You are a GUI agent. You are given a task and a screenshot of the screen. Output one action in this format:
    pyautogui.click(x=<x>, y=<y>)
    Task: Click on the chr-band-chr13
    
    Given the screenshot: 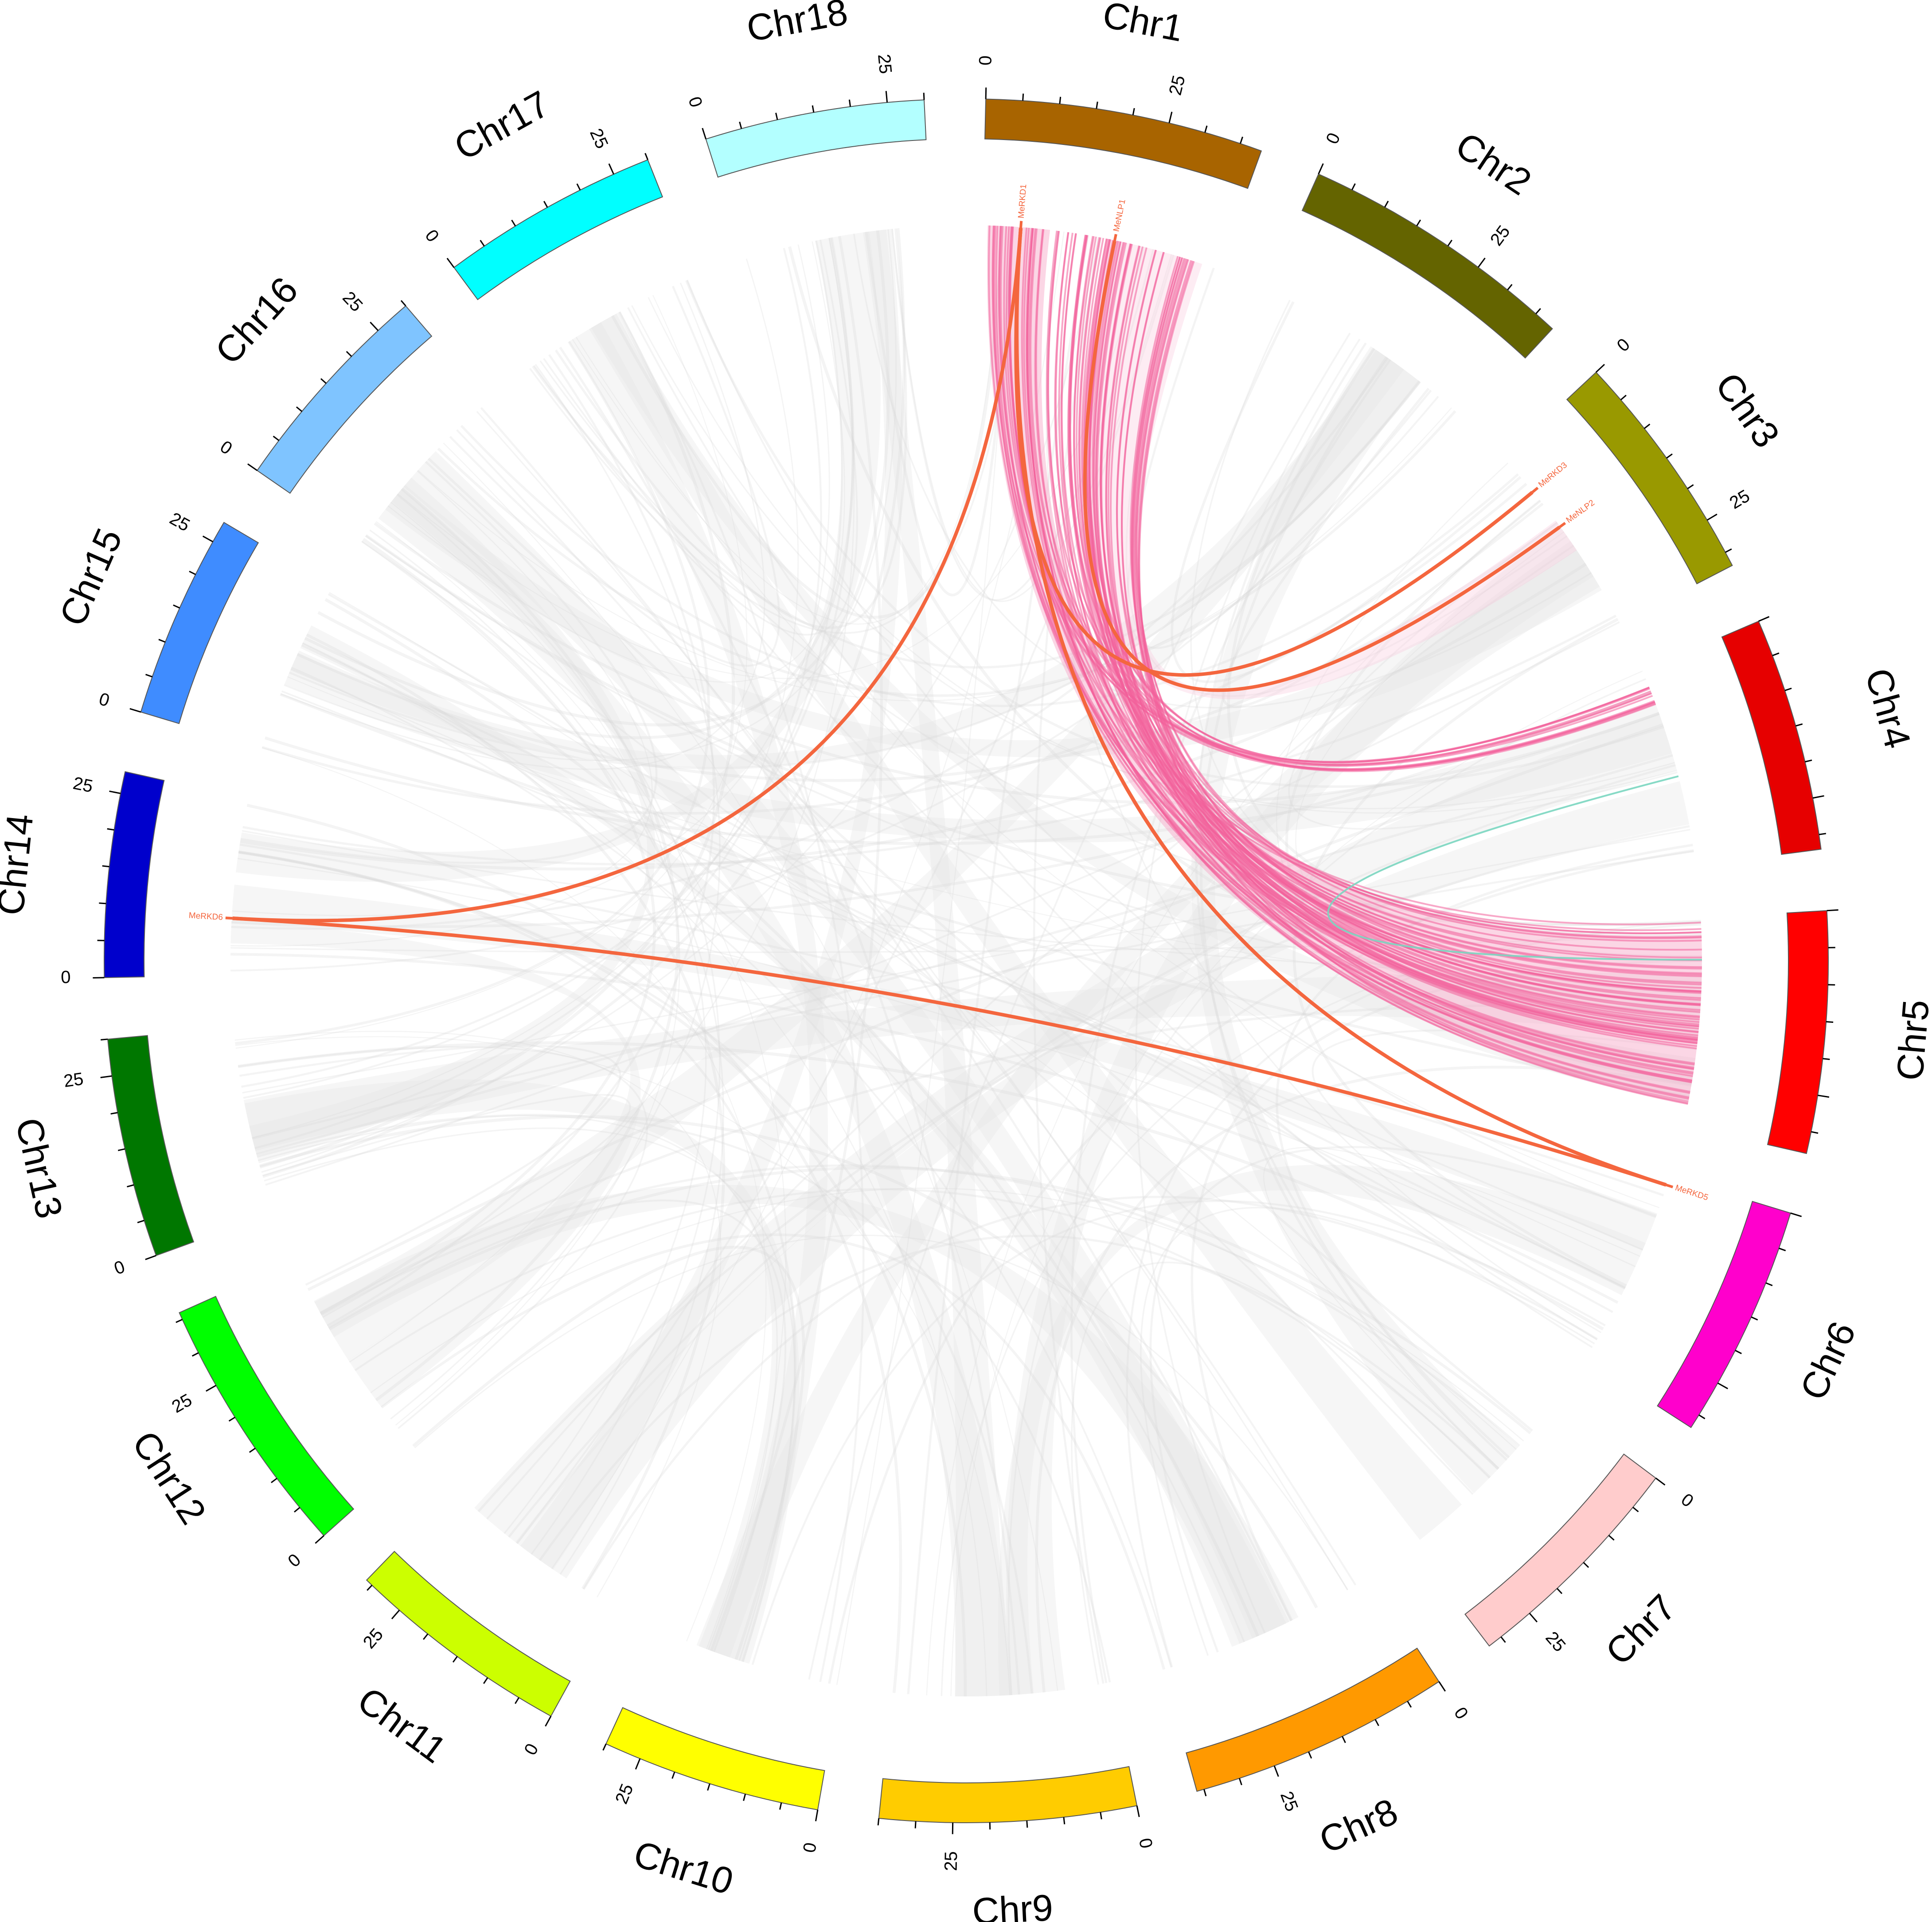 What is the action you would take?
    pyautogui.click(x=151, y=1146)
    